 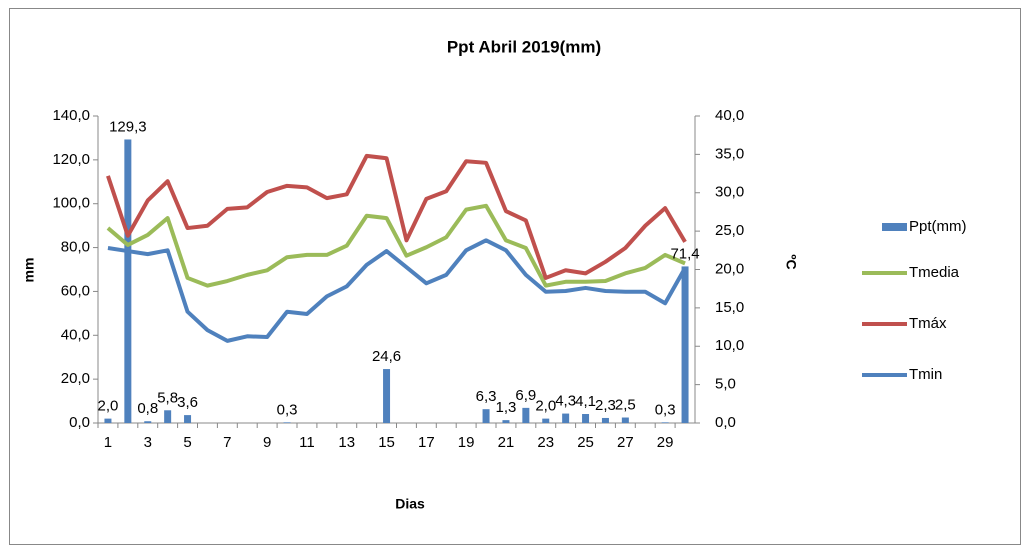 What do you see at coordinates (227, 442) in the screenshot?
I see `x-tick-label: 7` at bounding box center [227, 442].